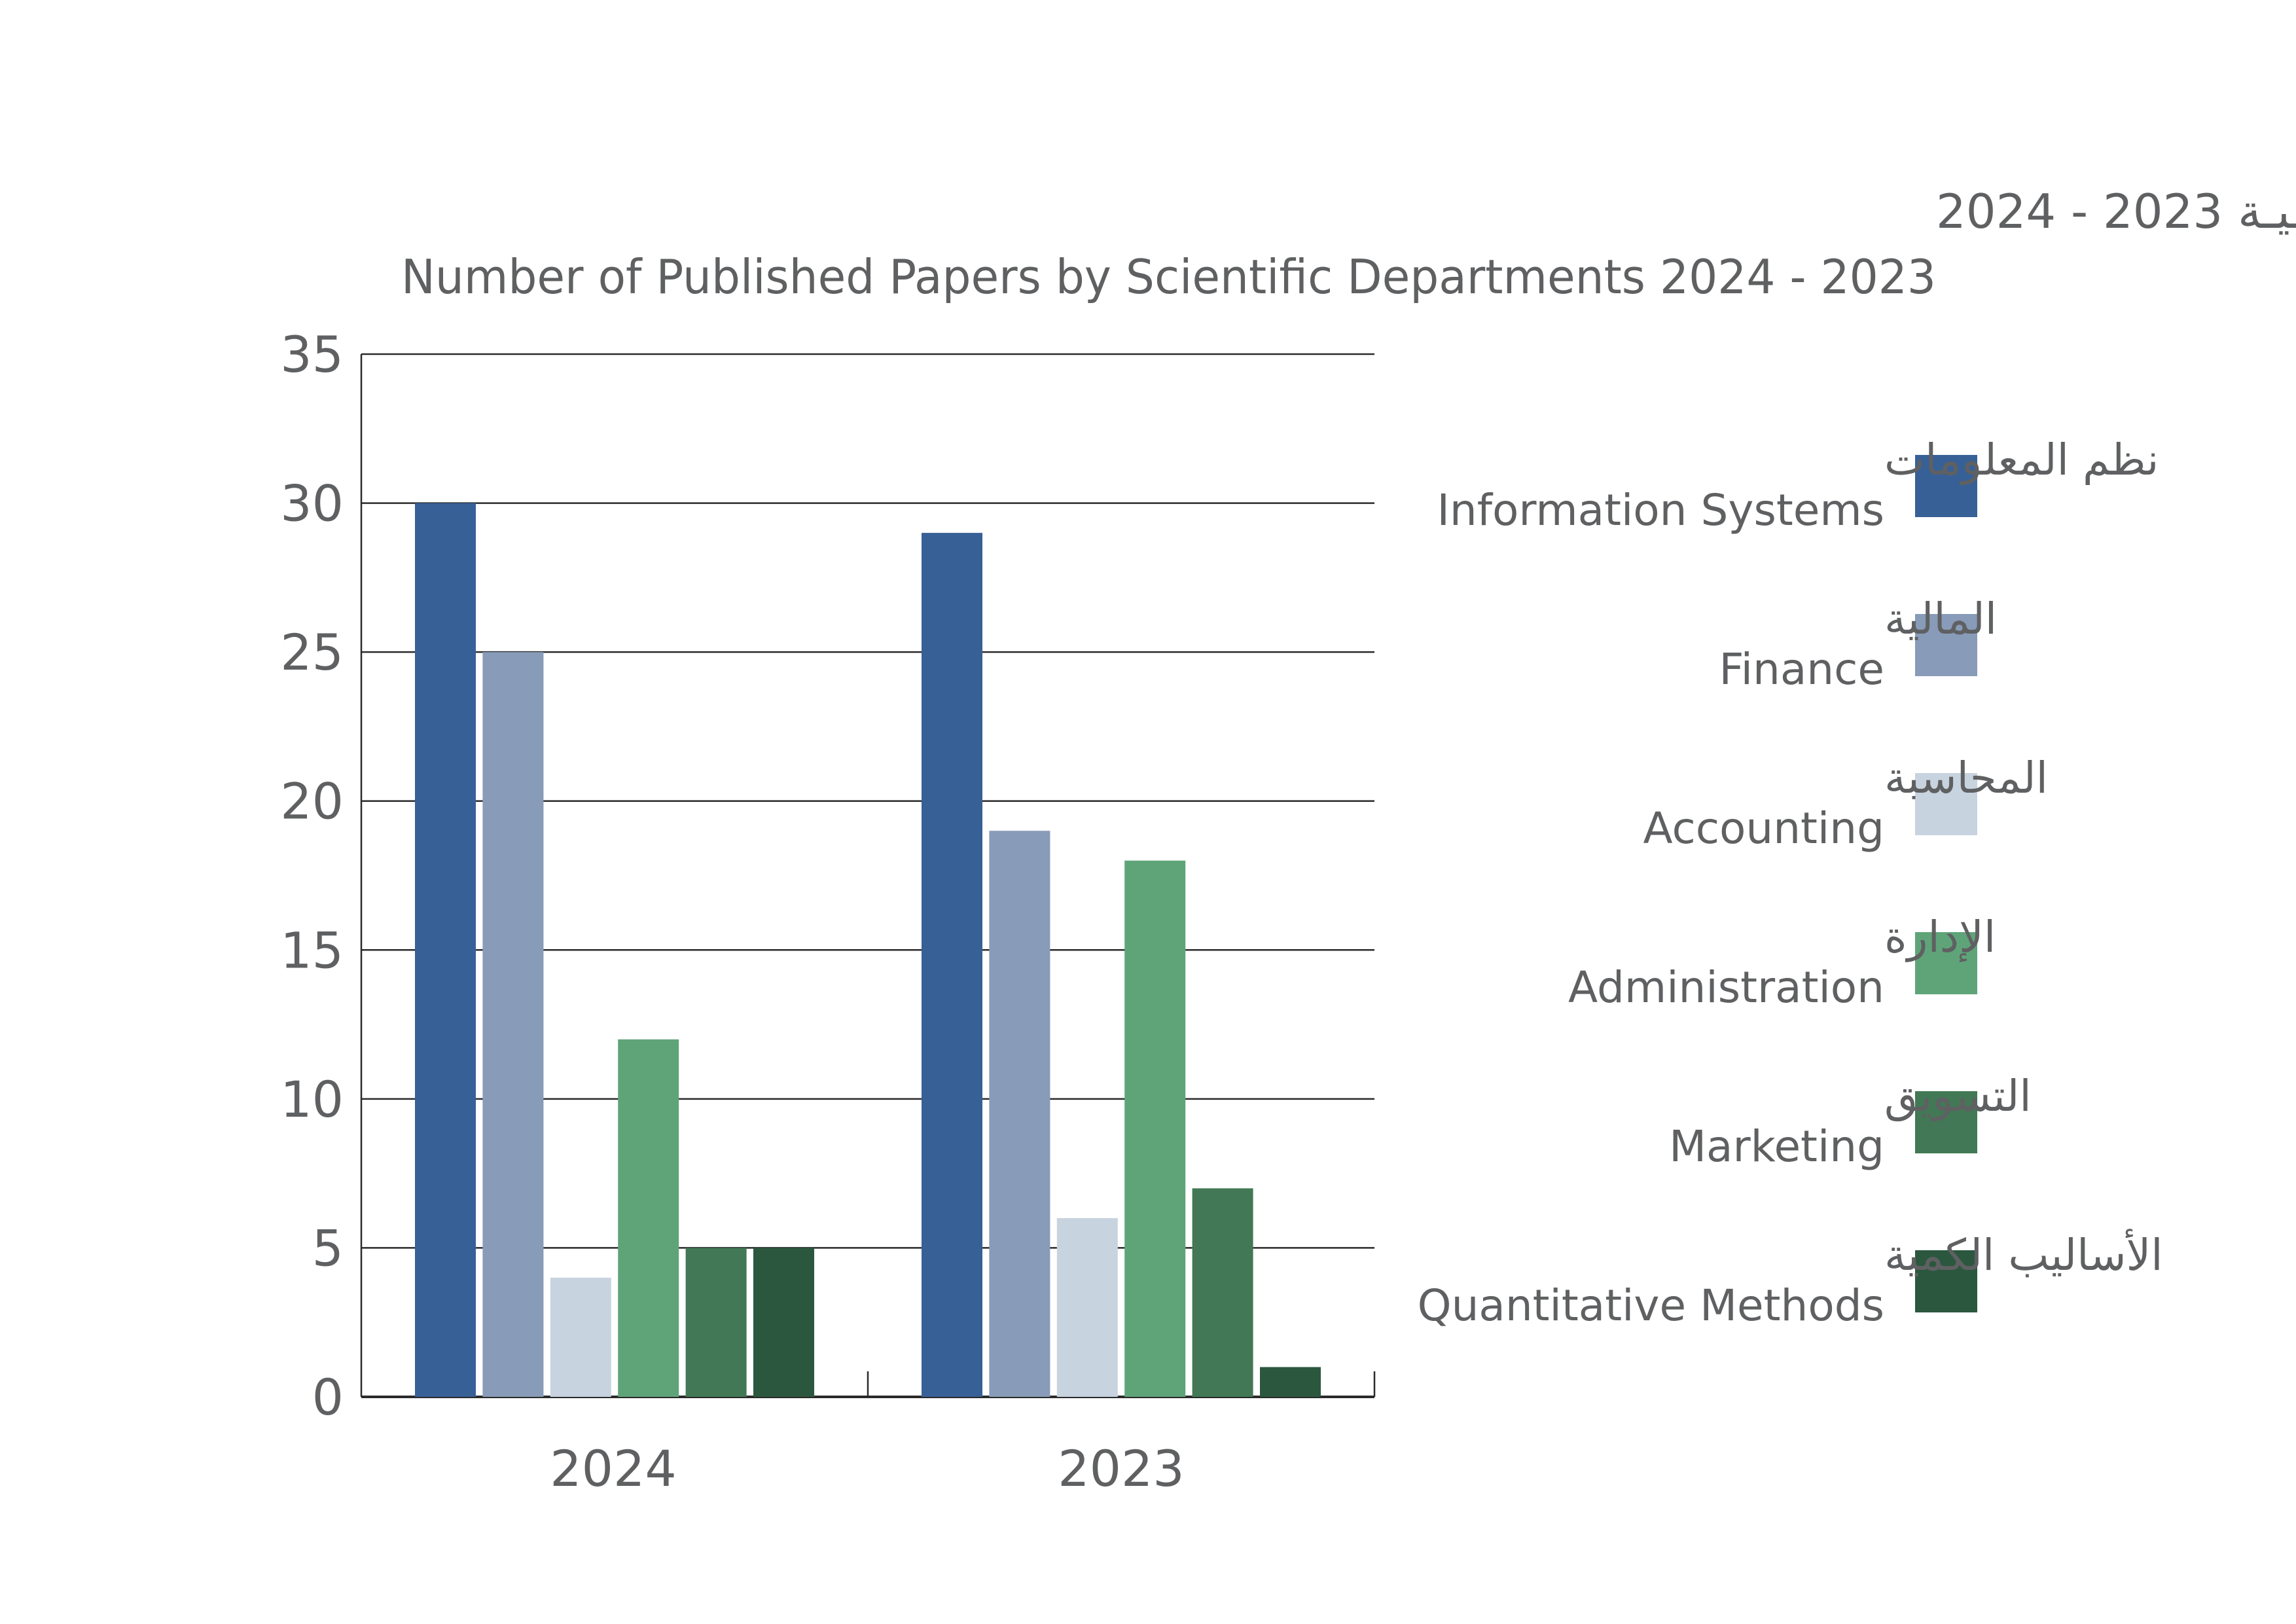 The width and height of the screenshot is (2296, 1624). I want to click on legend-label: Finance, so click(1802, 669).